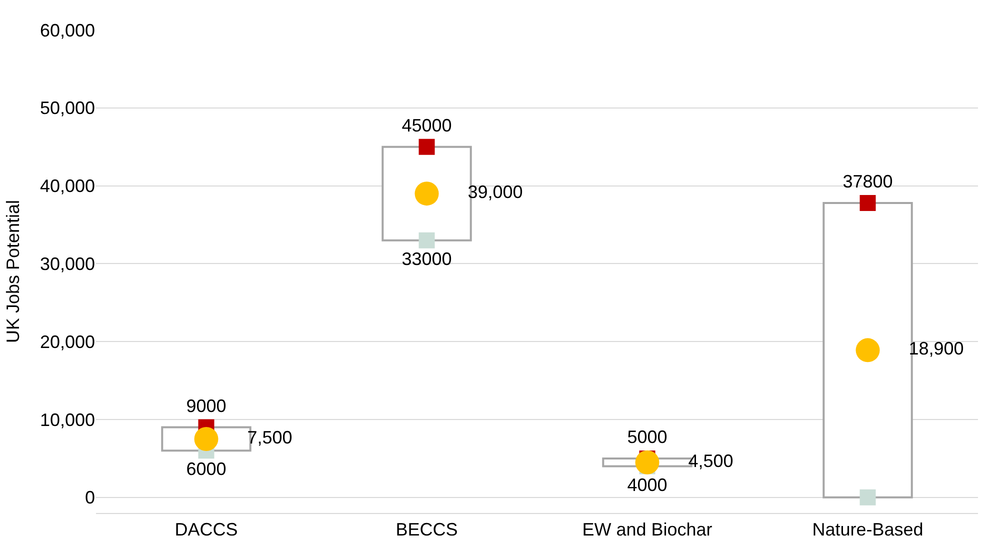 The width and height of the screenshot is (998, 558). Describe the element at coordinates (67, 108) in the screenshot. I see `y-tick-label: 50,000` at that location.